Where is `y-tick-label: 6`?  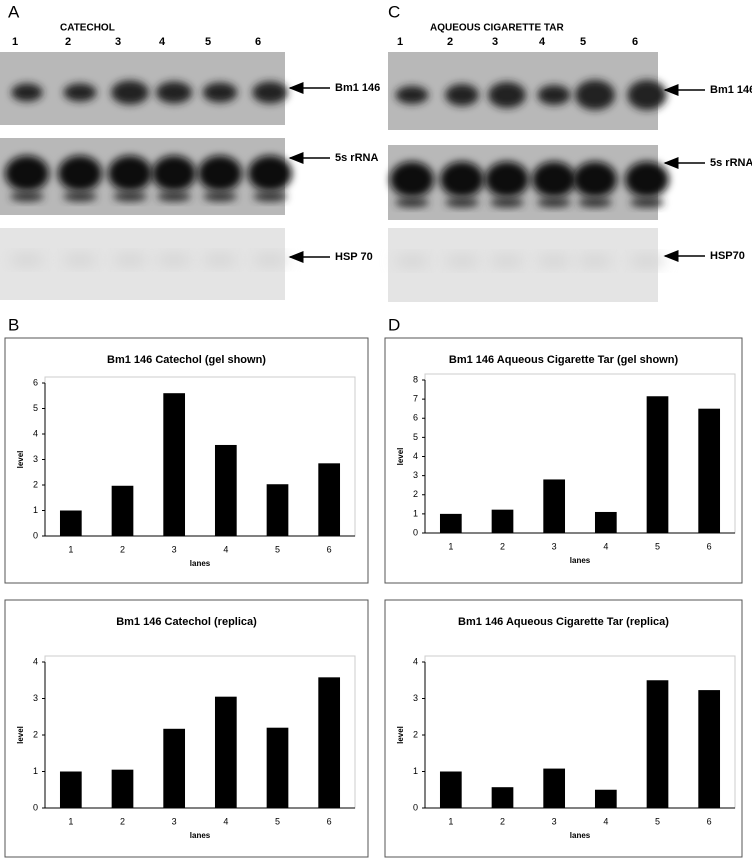 y-tick-label: 6 is located at coordinates (415, 418).